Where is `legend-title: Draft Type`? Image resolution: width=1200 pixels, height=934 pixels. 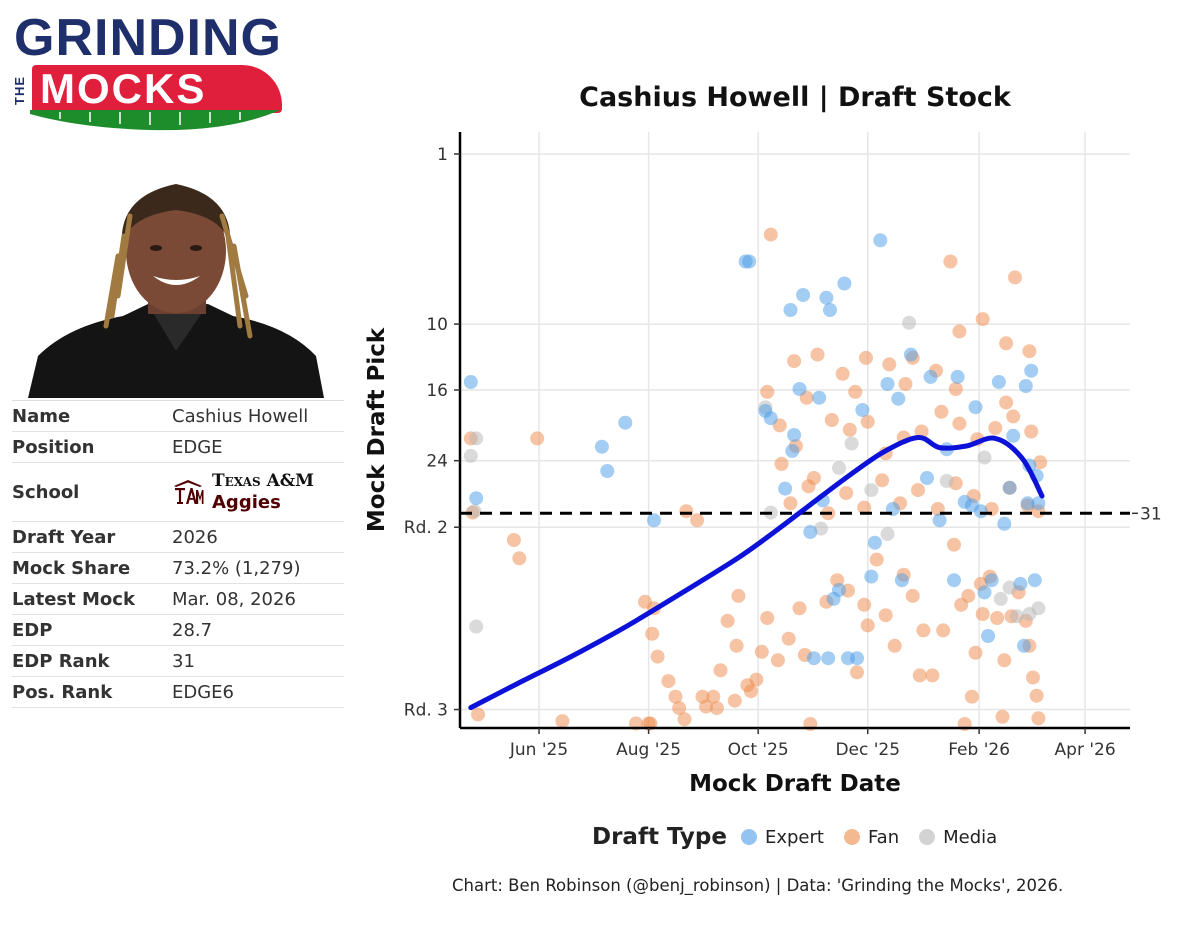 legend-title: Draft Type is located at coordinates (659, 837).